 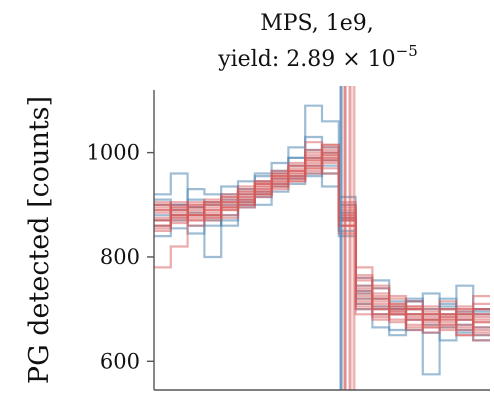 What do you see at coordinates (407, 51) in the screenshot?
I see `title-exponent: −5` at bounding box center [407, 51].